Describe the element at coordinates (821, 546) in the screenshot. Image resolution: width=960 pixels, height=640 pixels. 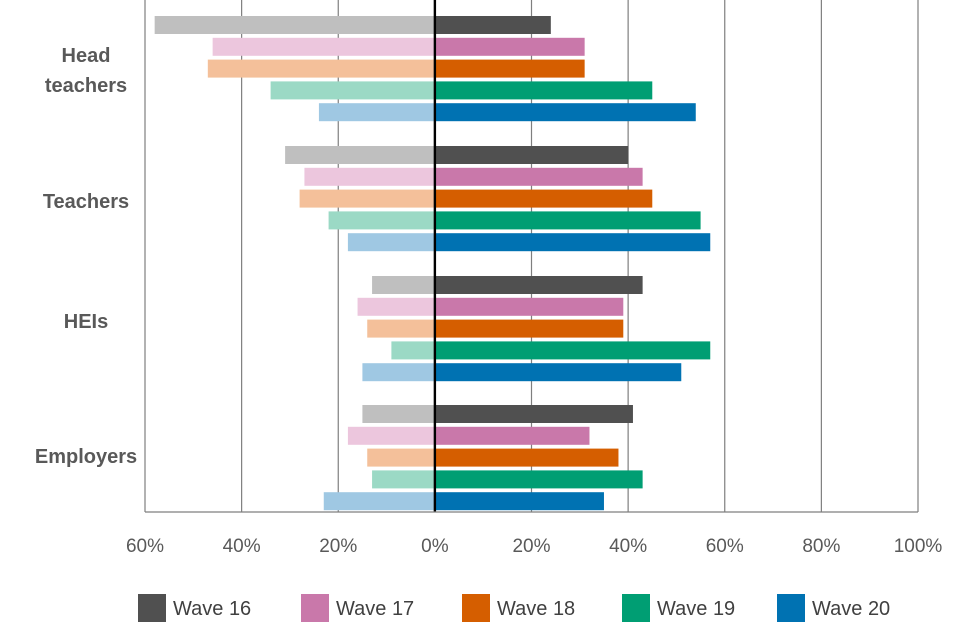
I see `x-tick-label: 80%` at that location.